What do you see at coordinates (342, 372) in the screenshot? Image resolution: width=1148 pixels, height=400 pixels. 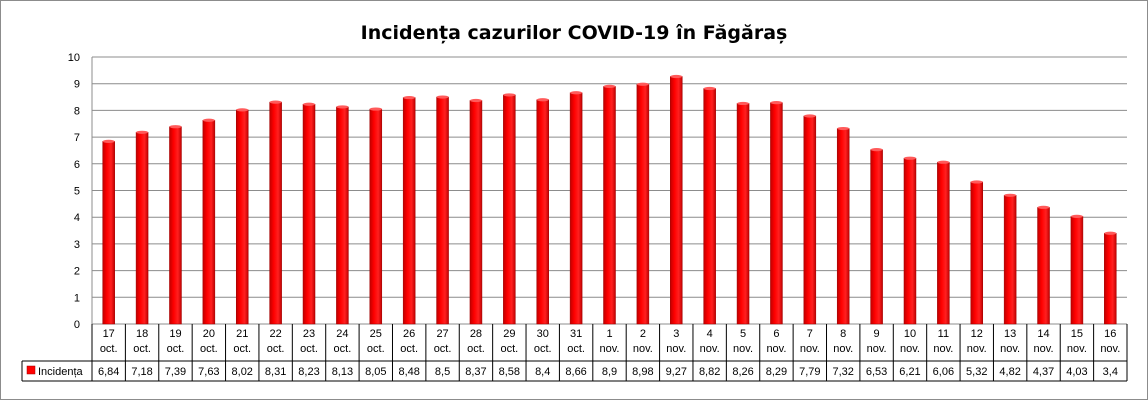 I see `data-table-value: 8,13` at bounding box center [342, 372].